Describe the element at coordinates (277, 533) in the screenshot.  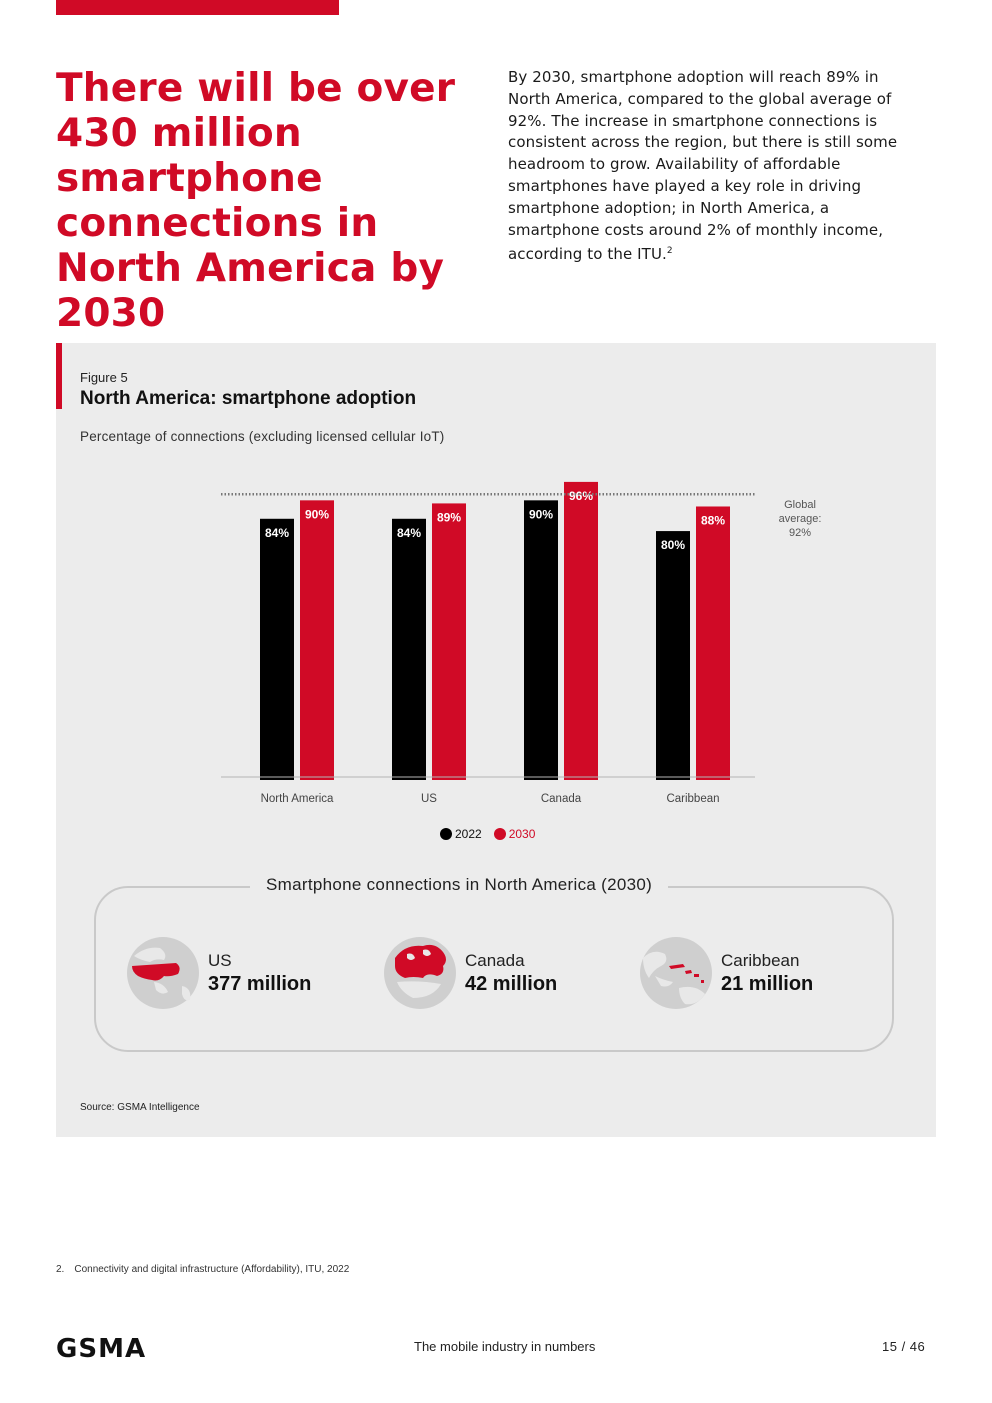
I see `data-label-north-america-2022: 84%` at that location.